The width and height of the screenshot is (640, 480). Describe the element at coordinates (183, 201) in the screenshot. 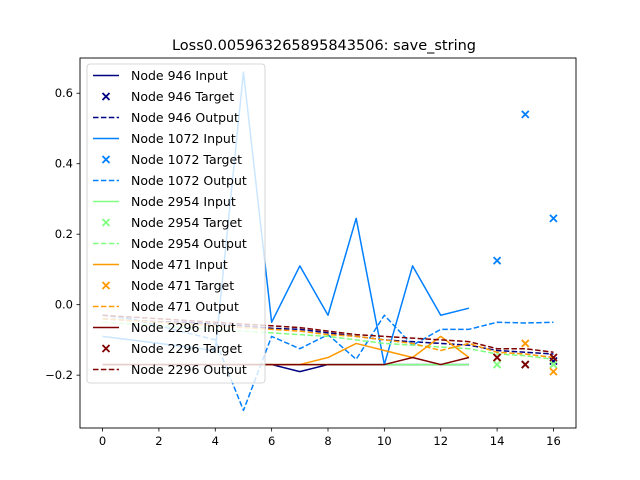

I see `legend-label-node-2954-input: Node 2954 Input` at that location.